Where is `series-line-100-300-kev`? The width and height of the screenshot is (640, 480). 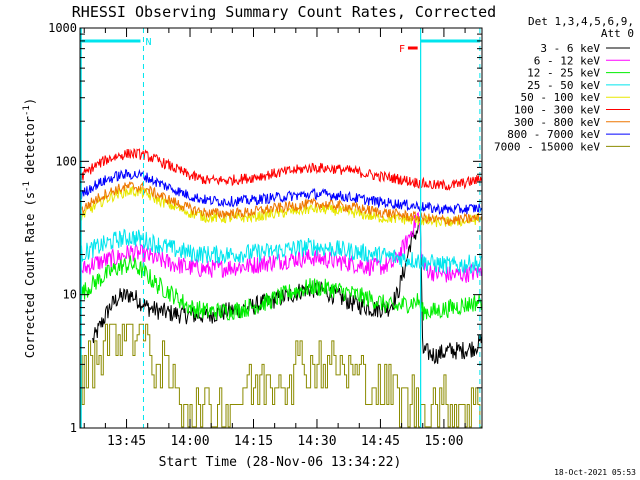 series-line-100-300-kev is located at coordinates (280, 169).